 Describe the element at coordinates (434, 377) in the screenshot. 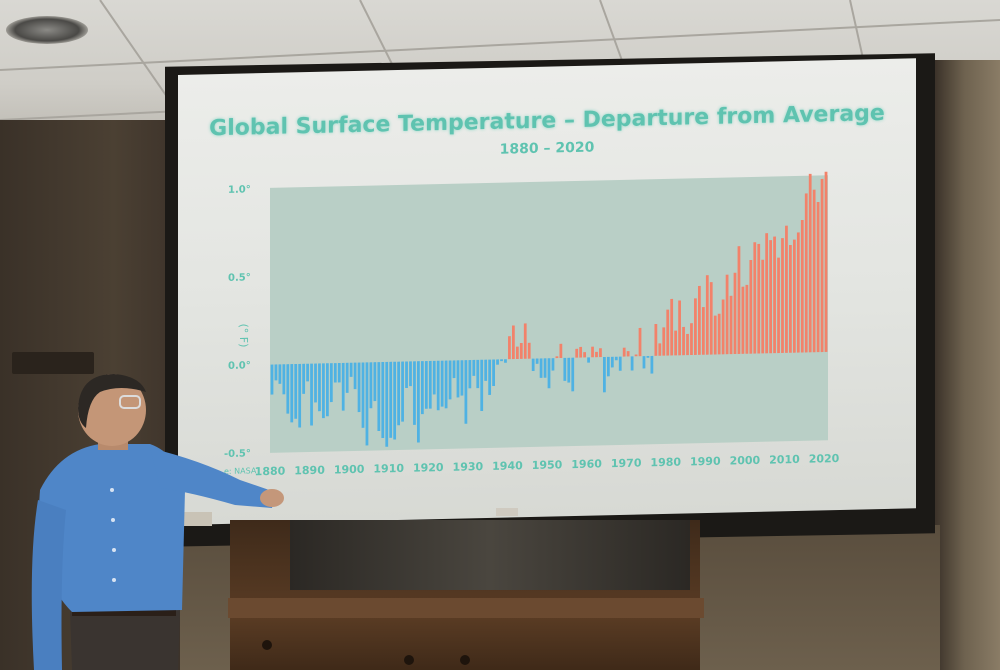

I see `bar-year-1921` at that location.